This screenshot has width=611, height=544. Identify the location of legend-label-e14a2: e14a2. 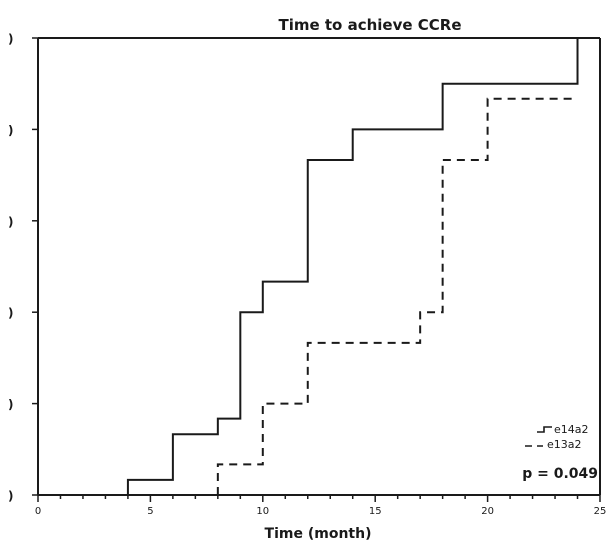
(571, 429).